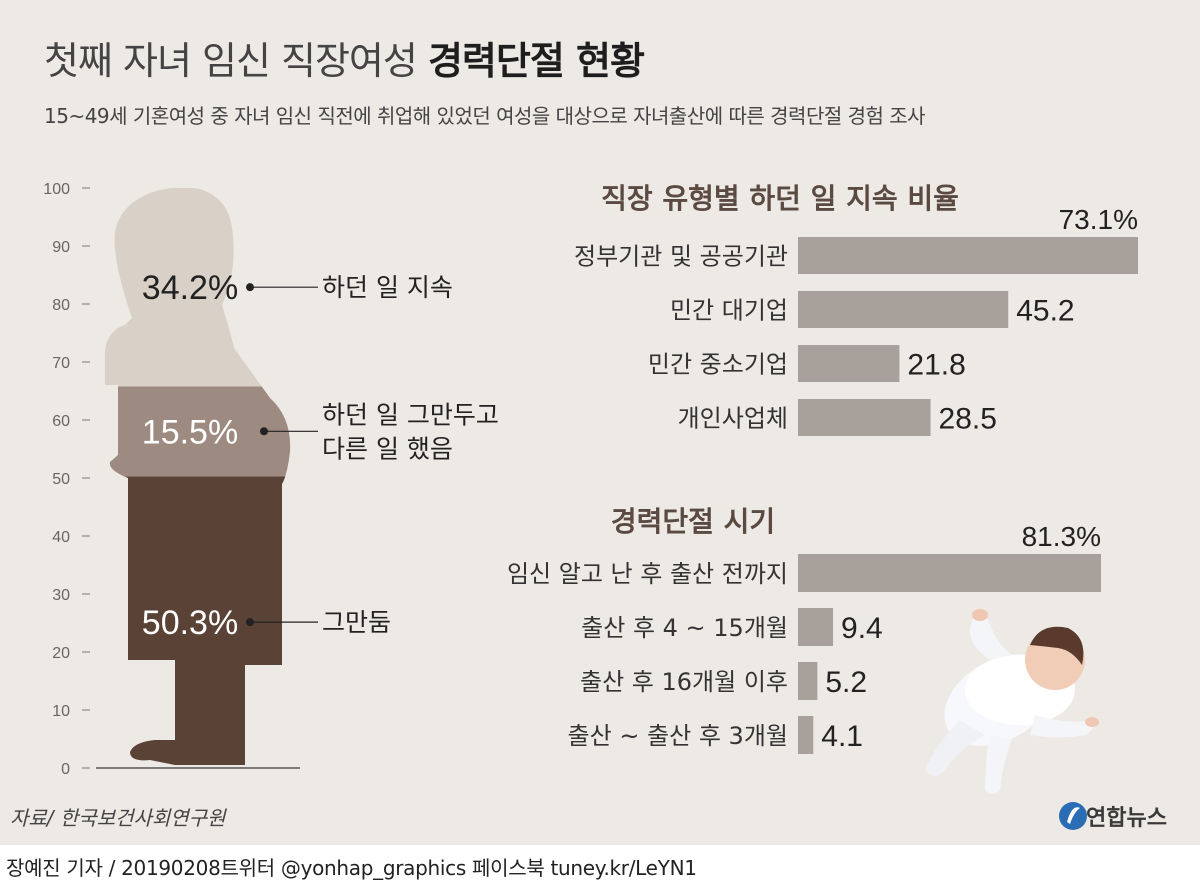 This screenshot has height=888, width=1200. I want to click on stack-value-label: 50.3%, so click(190, 623).